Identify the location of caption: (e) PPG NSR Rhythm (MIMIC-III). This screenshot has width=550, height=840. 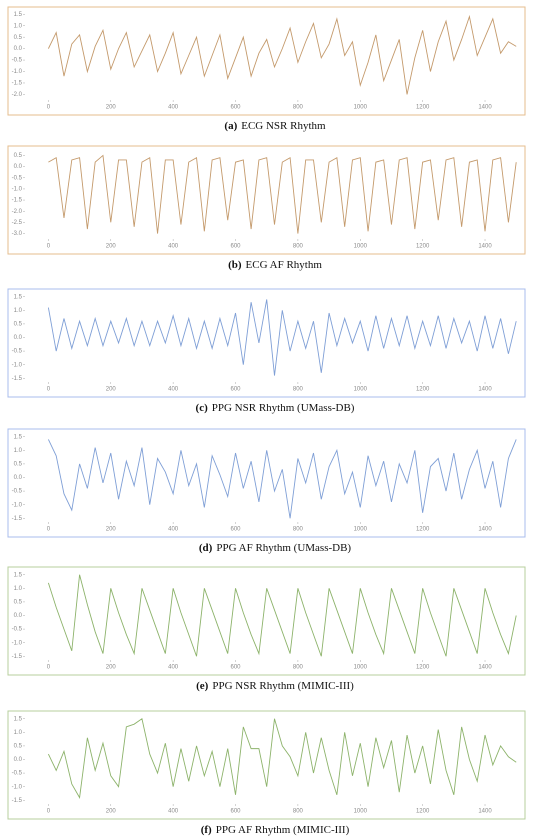
(275, 686).